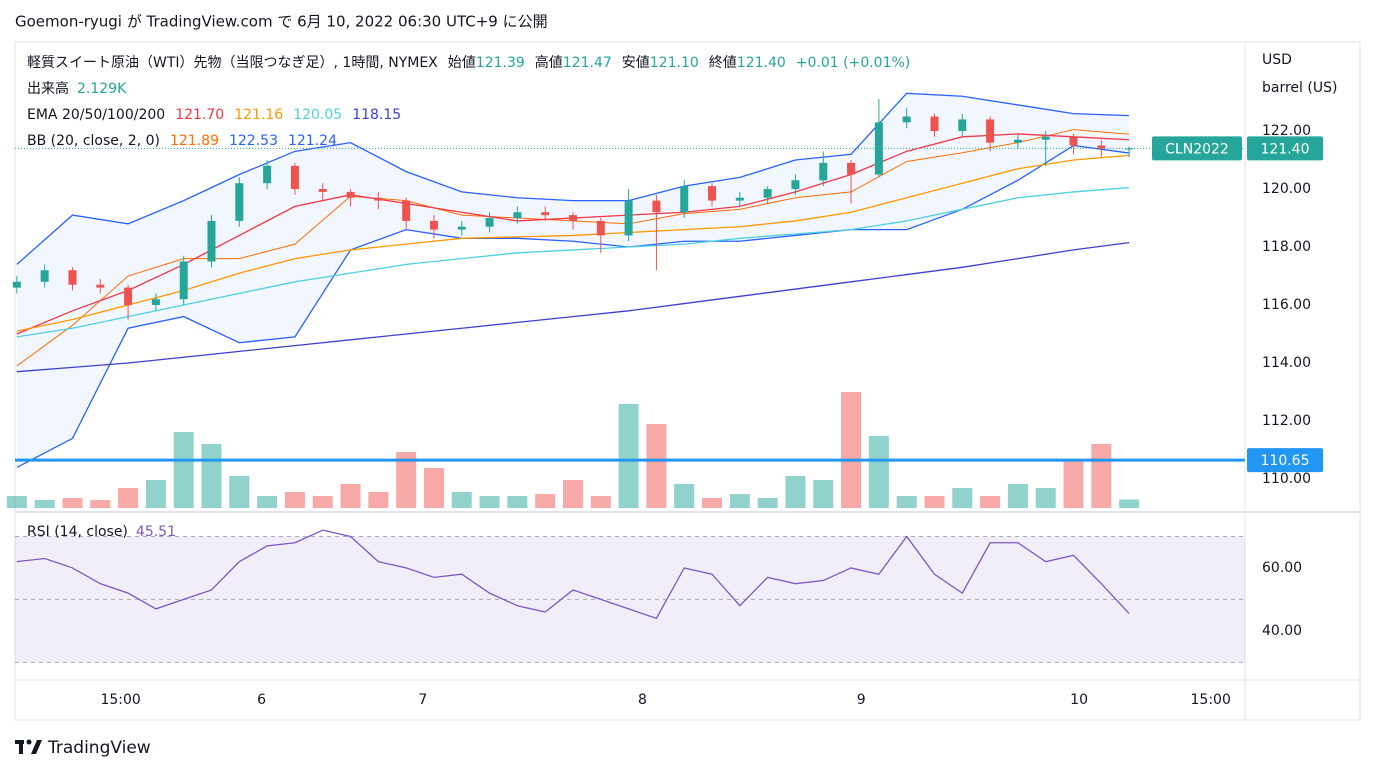 This screenshot has width=1389, height=774. I want to click on legend-item: 2.129K, so click(102, 89).